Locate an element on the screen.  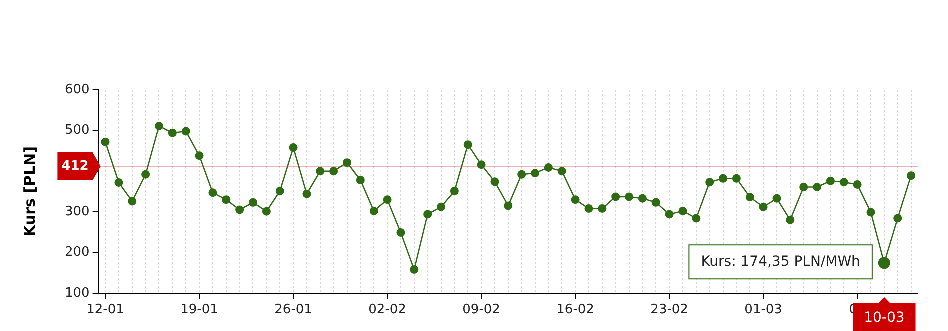
y-tick-label: 300 is located at coordinates (77, 212).